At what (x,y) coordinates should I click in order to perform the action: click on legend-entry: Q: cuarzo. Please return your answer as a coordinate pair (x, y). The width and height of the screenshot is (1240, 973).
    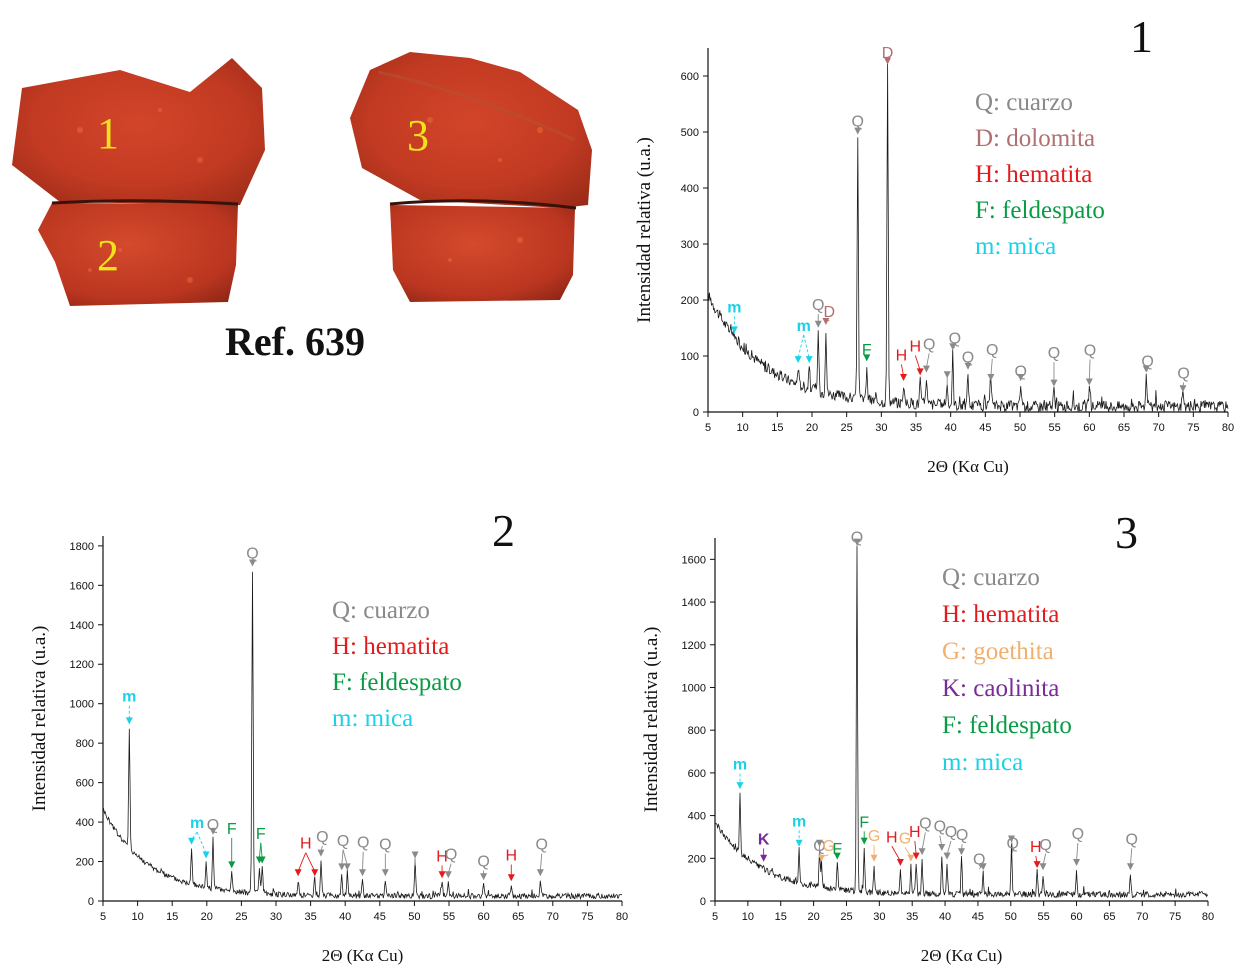
    Looking at the image, I should click on (381, 610).